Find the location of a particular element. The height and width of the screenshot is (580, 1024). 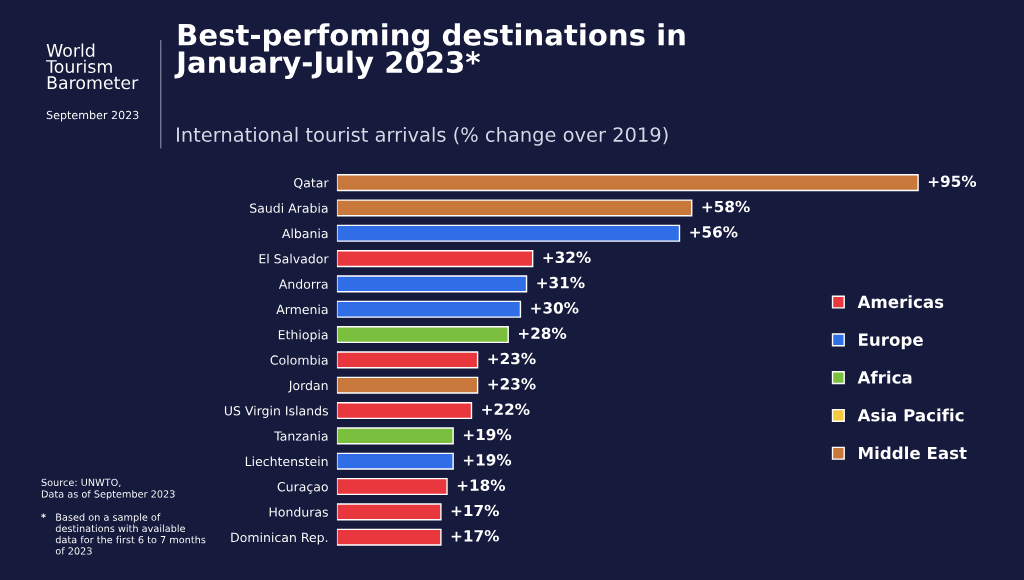

data-label: +22% is located at coordinates (506, 409).